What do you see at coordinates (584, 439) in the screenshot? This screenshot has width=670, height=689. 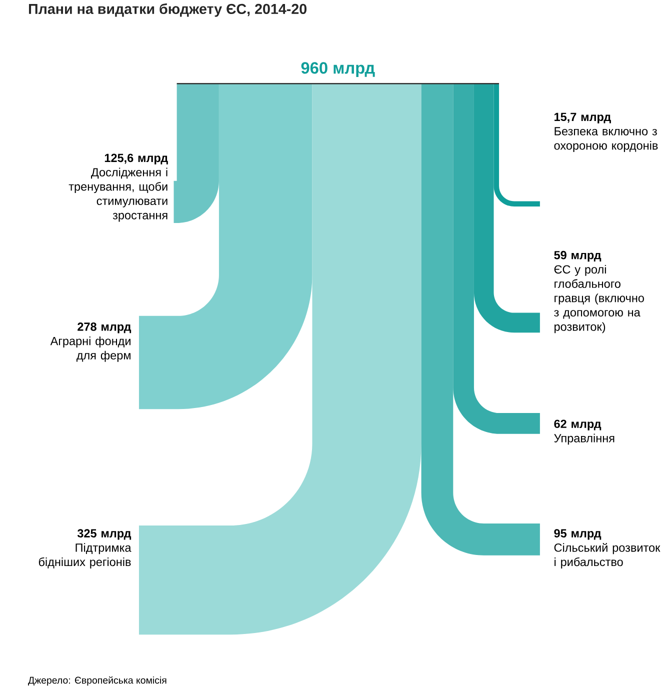 I see `category-label: Управління` at bounding box center [584, 439].